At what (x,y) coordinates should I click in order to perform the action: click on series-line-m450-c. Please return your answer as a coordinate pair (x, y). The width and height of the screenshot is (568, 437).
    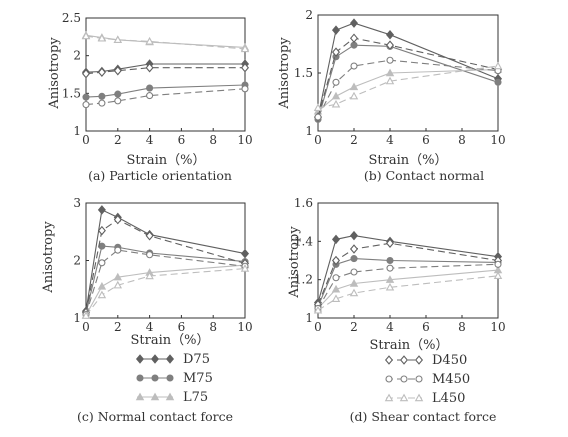
    Looking at the image, I should click on (165, 282).